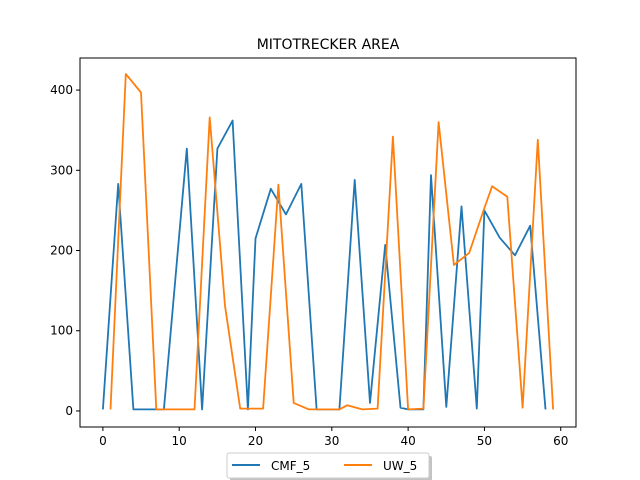  What do you see at coordinates (255, 441) in the screenshot?
I see `x-tick-label: 20` at bounding box center [255, 441].